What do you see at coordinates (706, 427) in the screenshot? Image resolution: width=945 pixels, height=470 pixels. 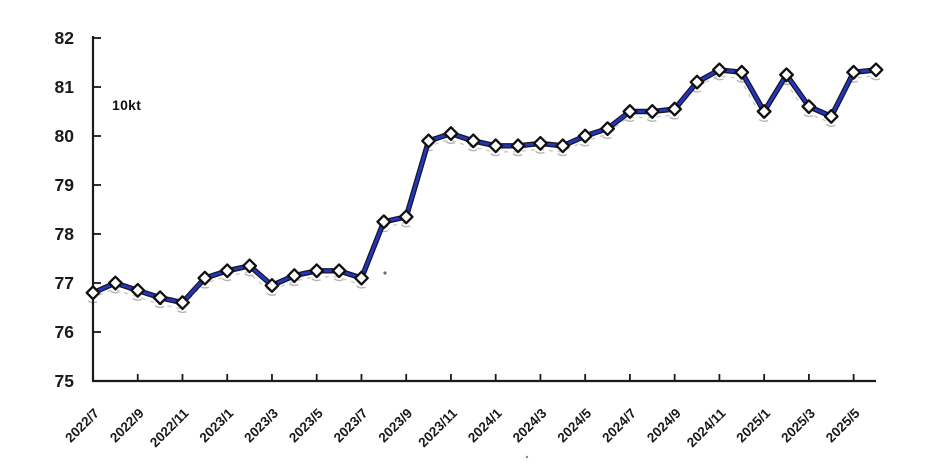 I see `x-tick-label: 2024/11` at bounding box center [706, 427].